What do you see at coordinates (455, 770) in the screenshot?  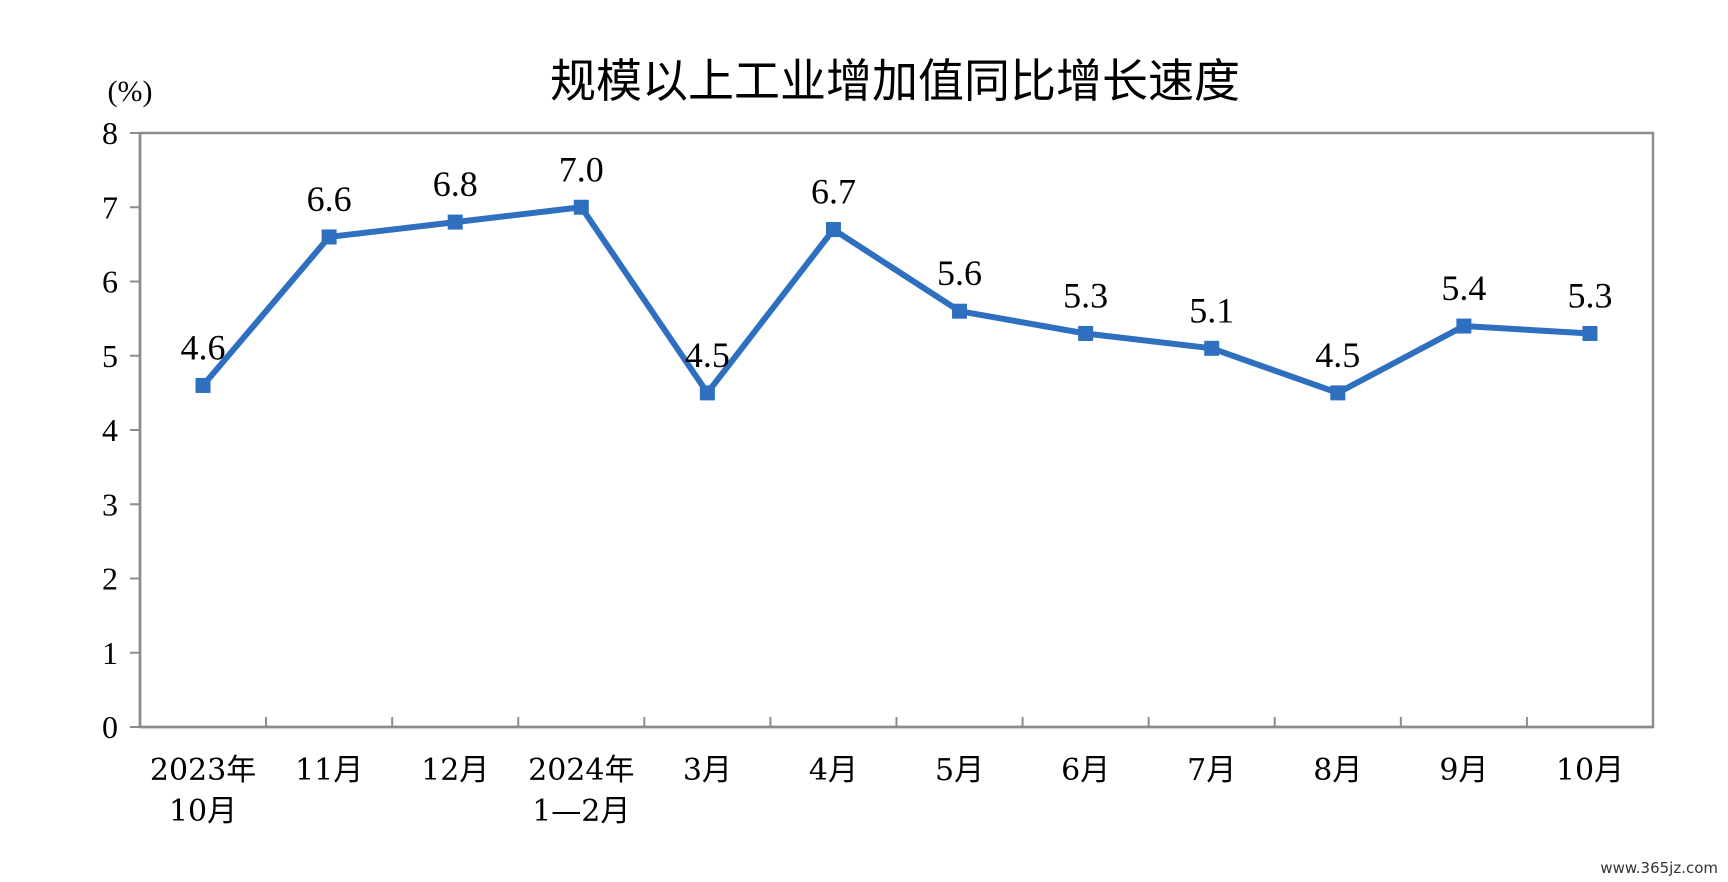 I see `x-tick-label: 12月` at bounding box center [455, 770].